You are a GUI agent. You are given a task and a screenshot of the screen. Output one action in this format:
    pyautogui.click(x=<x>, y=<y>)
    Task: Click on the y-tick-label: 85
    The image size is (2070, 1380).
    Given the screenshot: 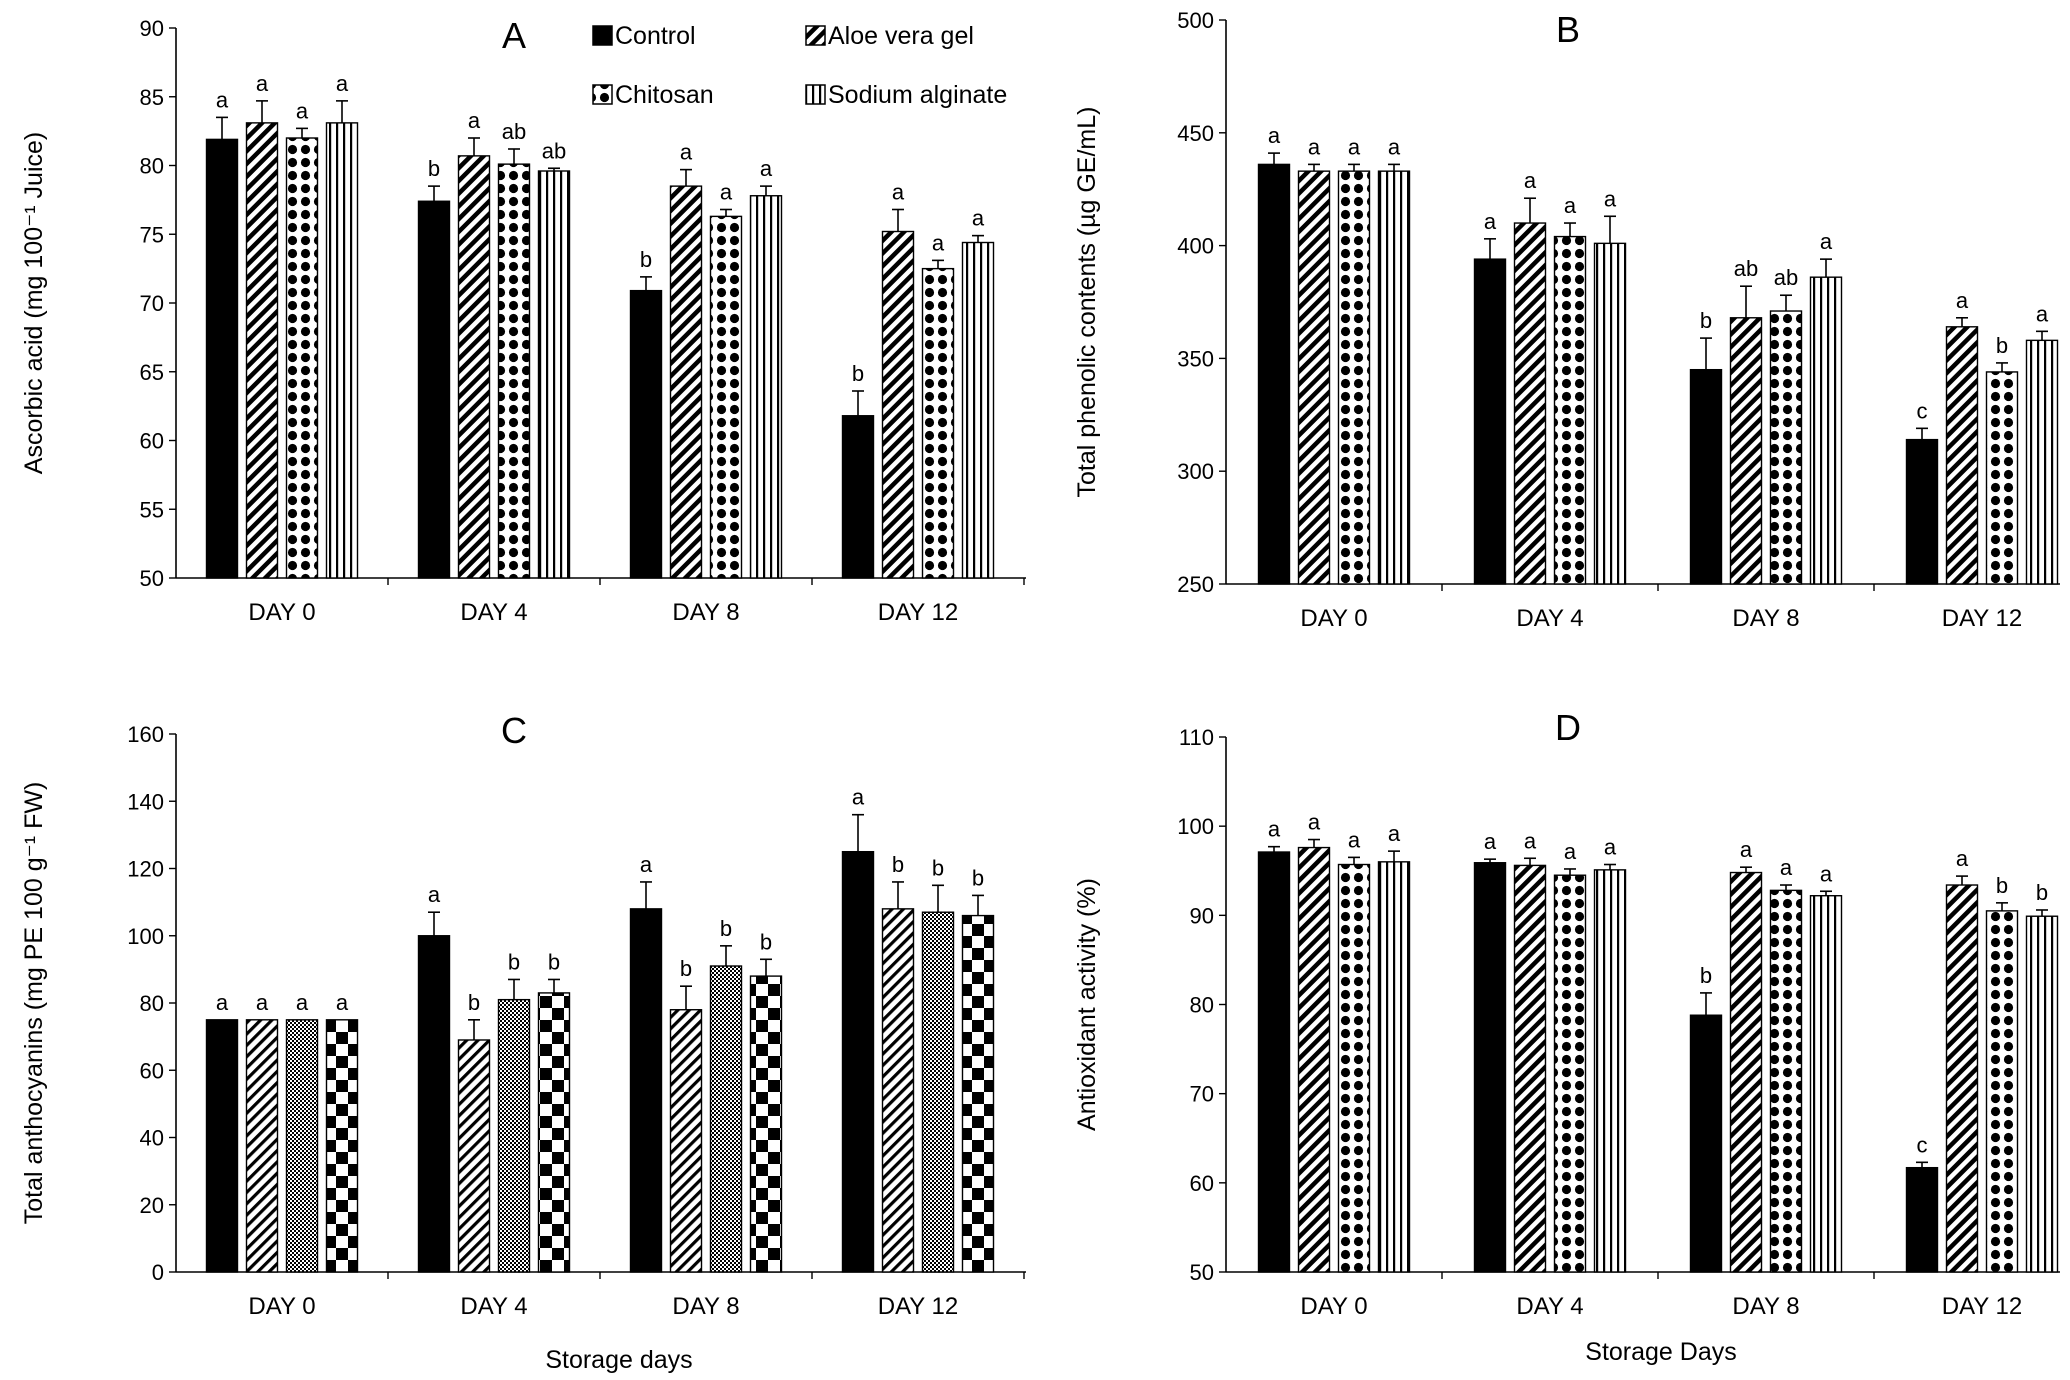 What is the action you would take?
    pyautogui.click(x=152, y=97)
    